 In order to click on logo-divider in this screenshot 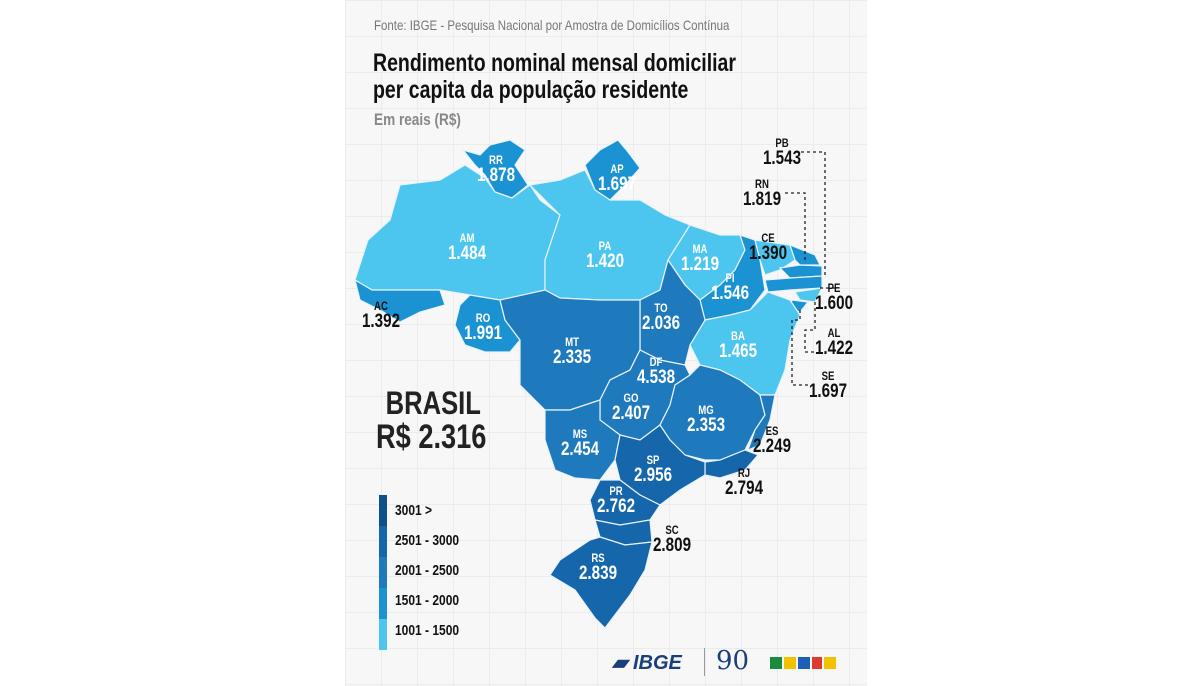, I will do `click(704, 662)`.